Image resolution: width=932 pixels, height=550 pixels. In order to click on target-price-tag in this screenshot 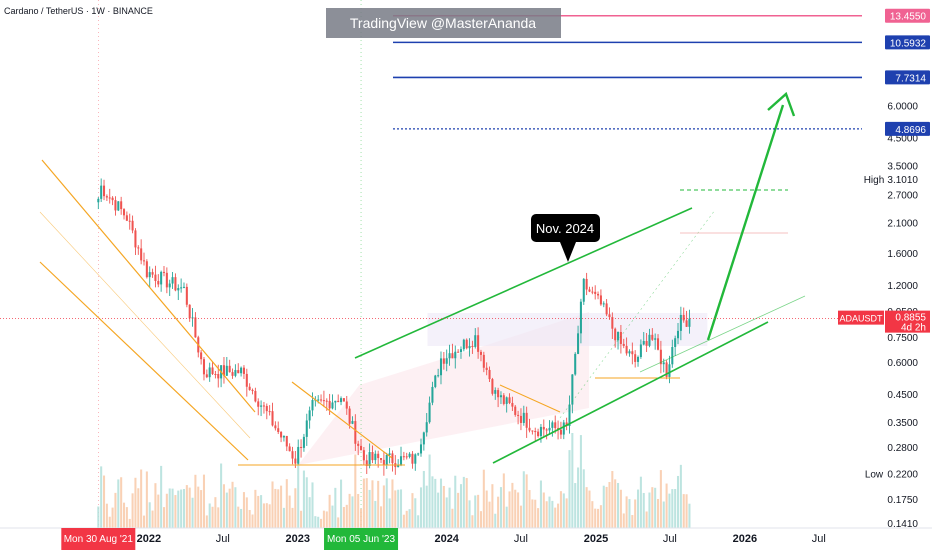, I will do `click(907, 15)`.